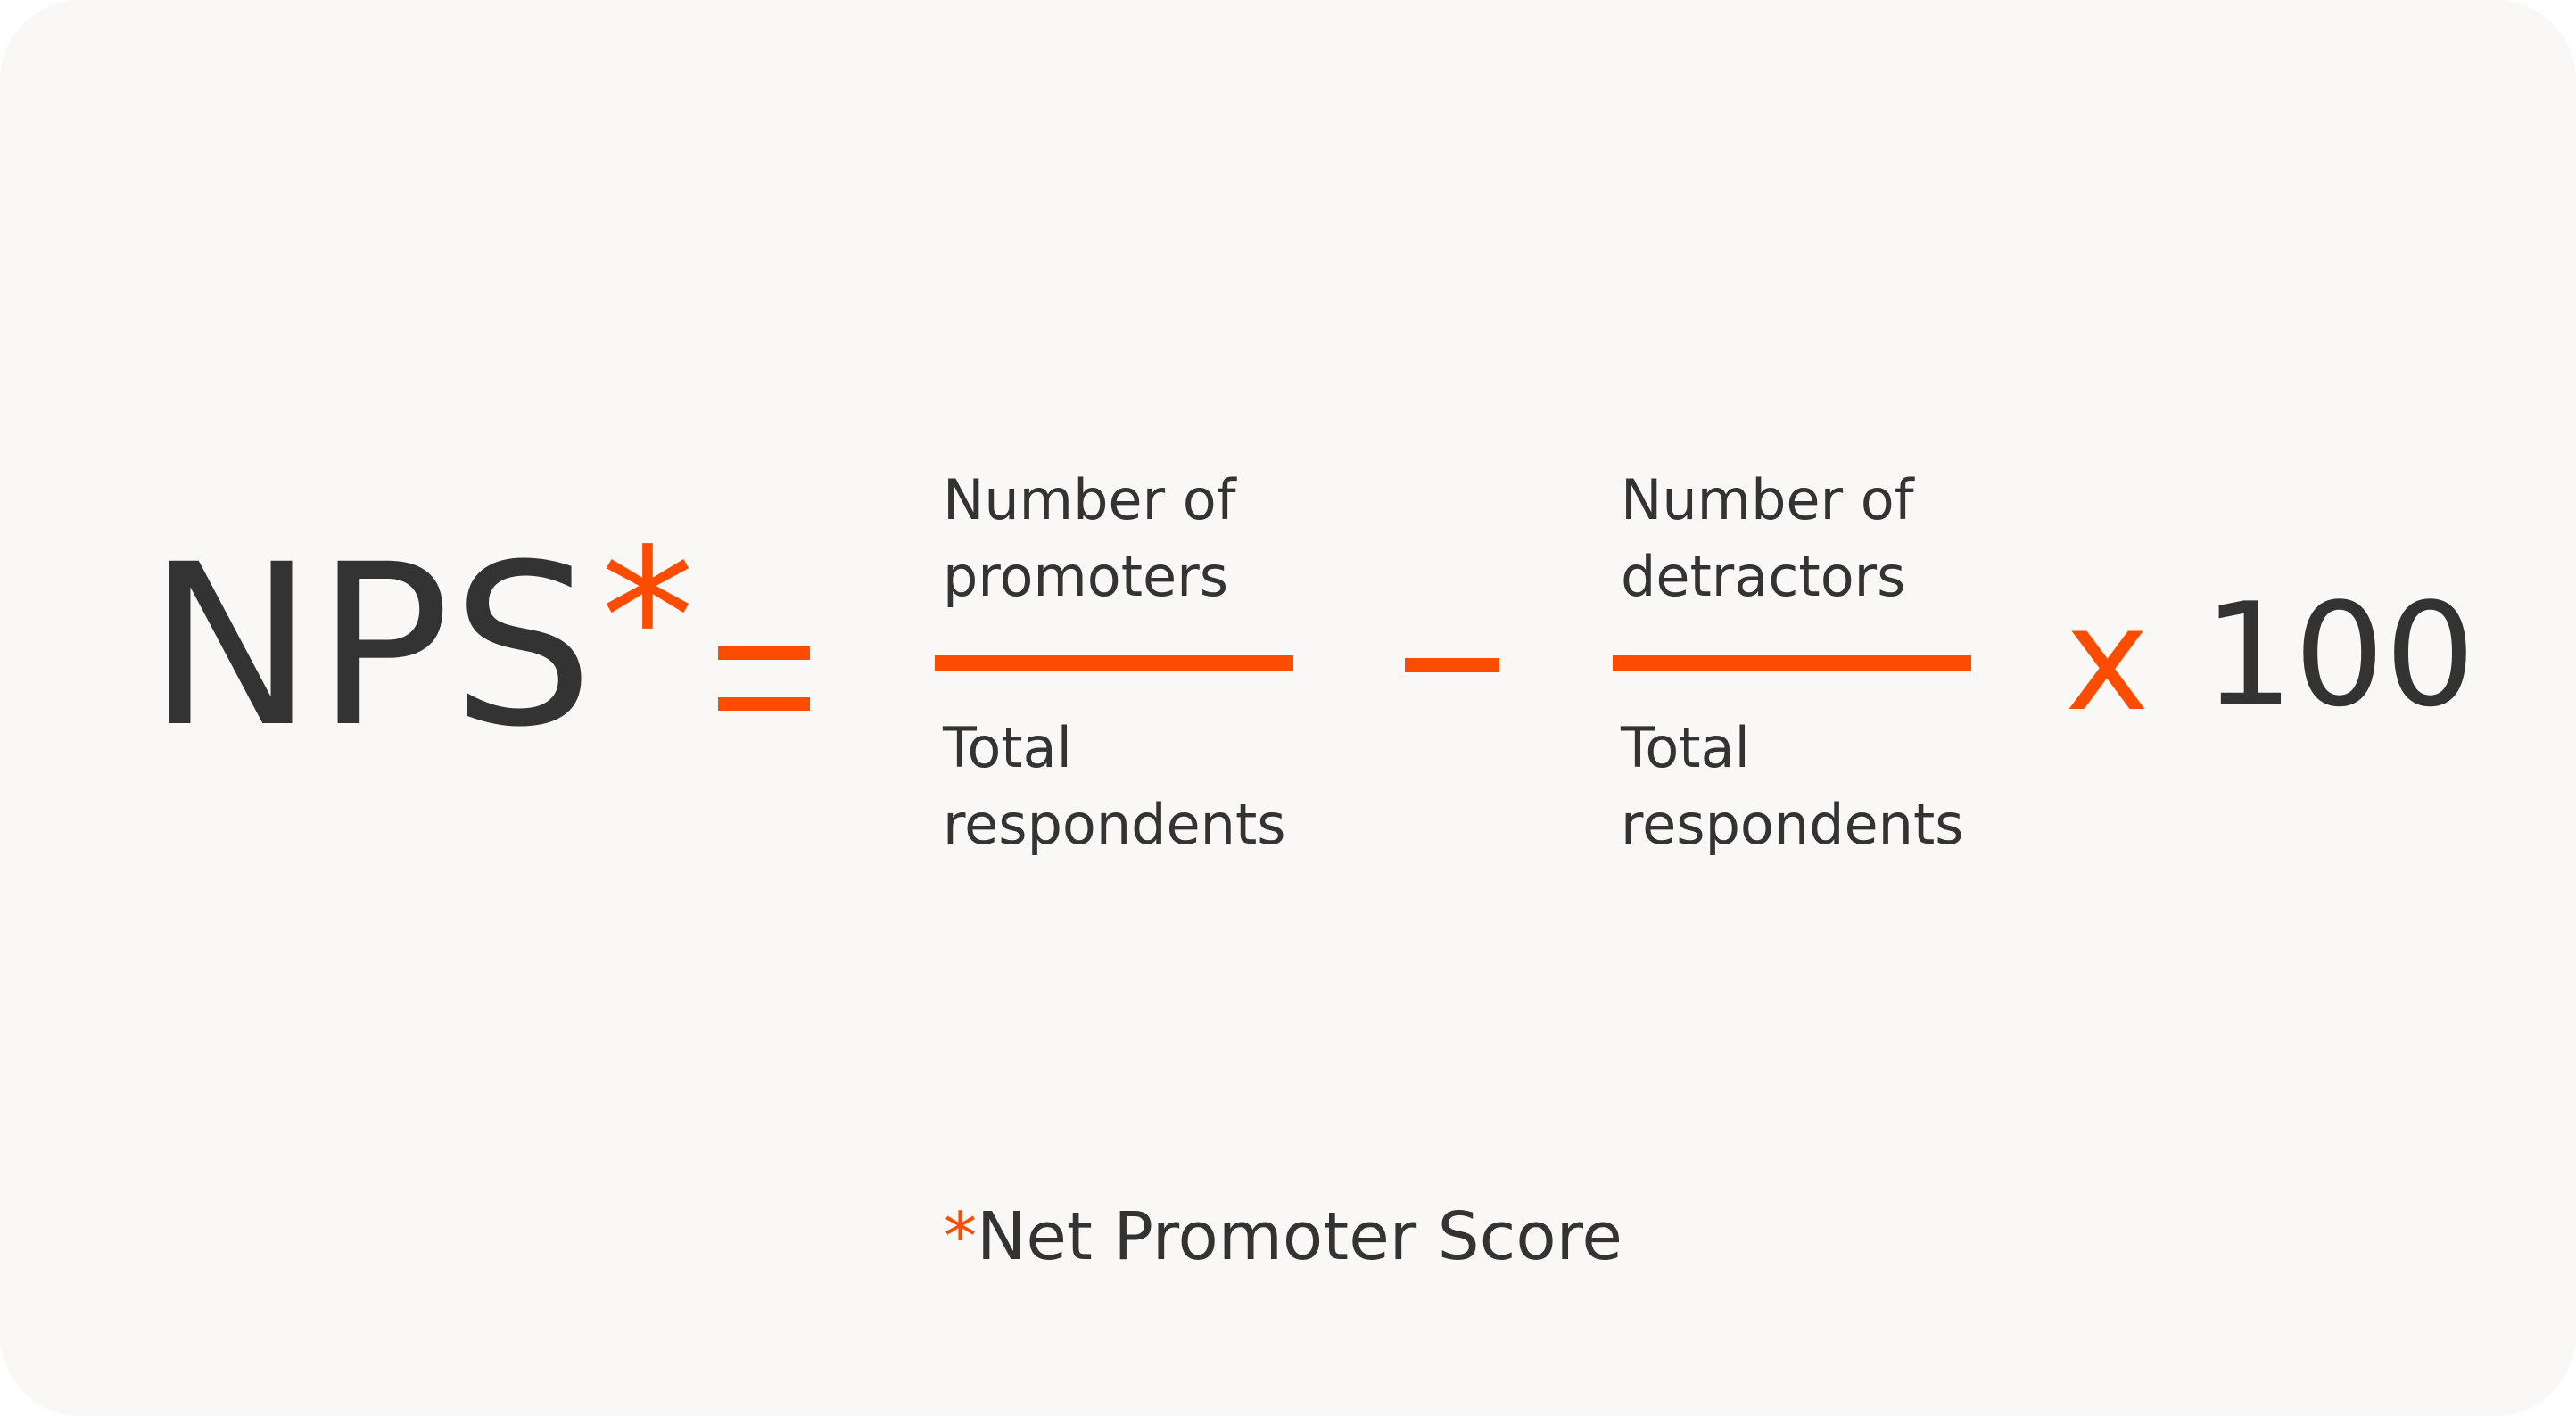  Describe the element at coordinates (1114, 663) in the screenshot. I see `promoters-fraction-bar` at that location.